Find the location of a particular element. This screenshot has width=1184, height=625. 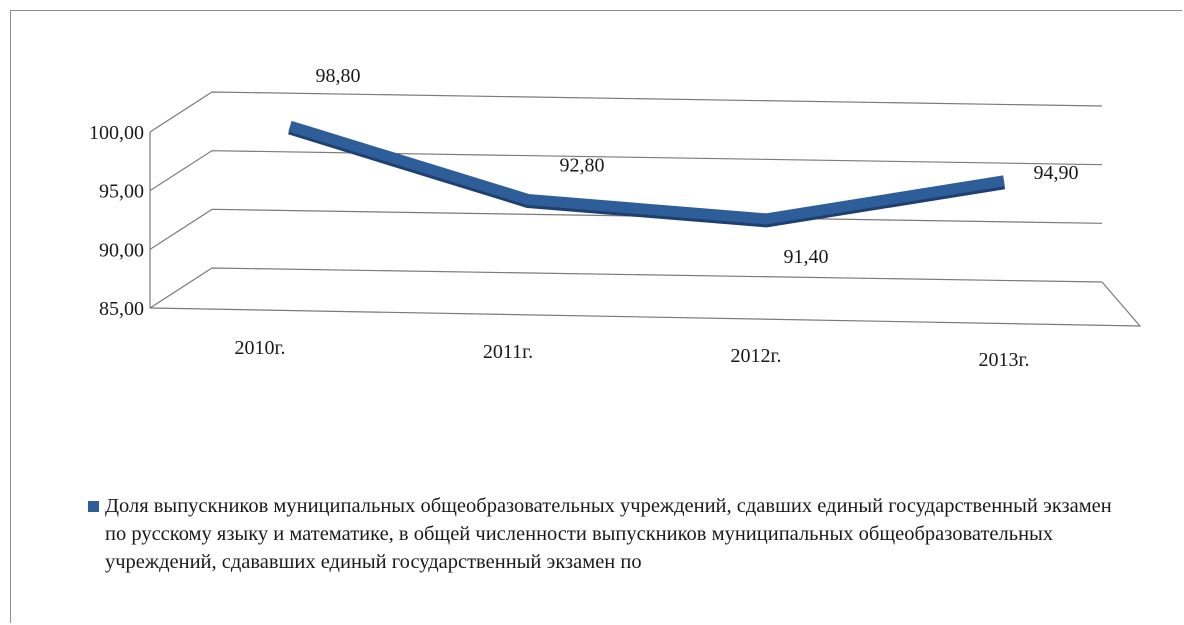

y-tick-label: 90,00 is located at coordinates (121, 250).